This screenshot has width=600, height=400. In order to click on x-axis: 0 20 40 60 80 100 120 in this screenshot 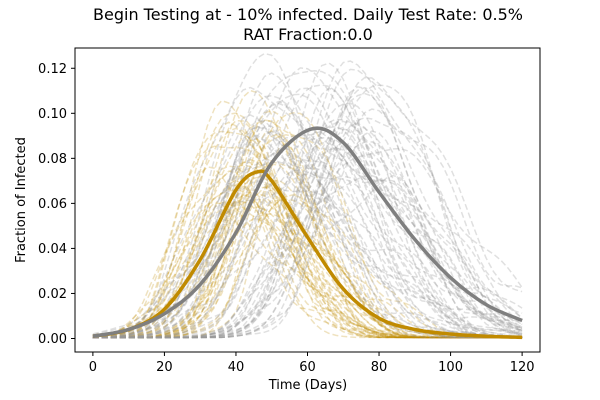, I will do `click(312, 363)`.